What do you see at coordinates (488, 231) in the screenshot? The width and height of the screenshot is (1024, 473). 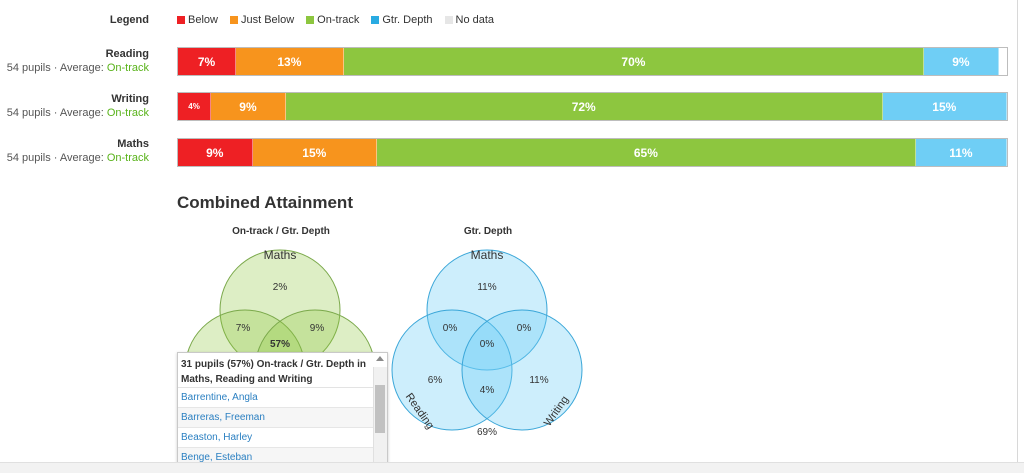 I see `venn-title-gtr-depth: Gtr. Depth` at bounding box center [488, 231].